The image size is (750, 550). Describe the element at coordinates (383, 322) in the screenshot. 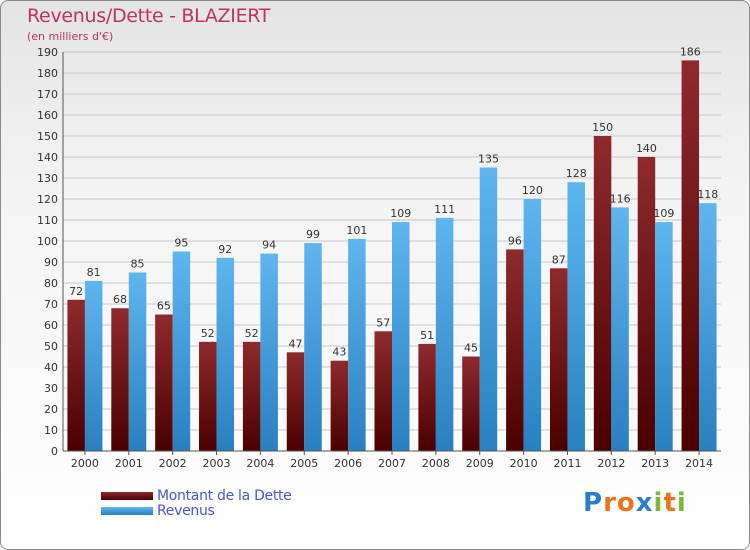

I see `value-label: 57` at that location.